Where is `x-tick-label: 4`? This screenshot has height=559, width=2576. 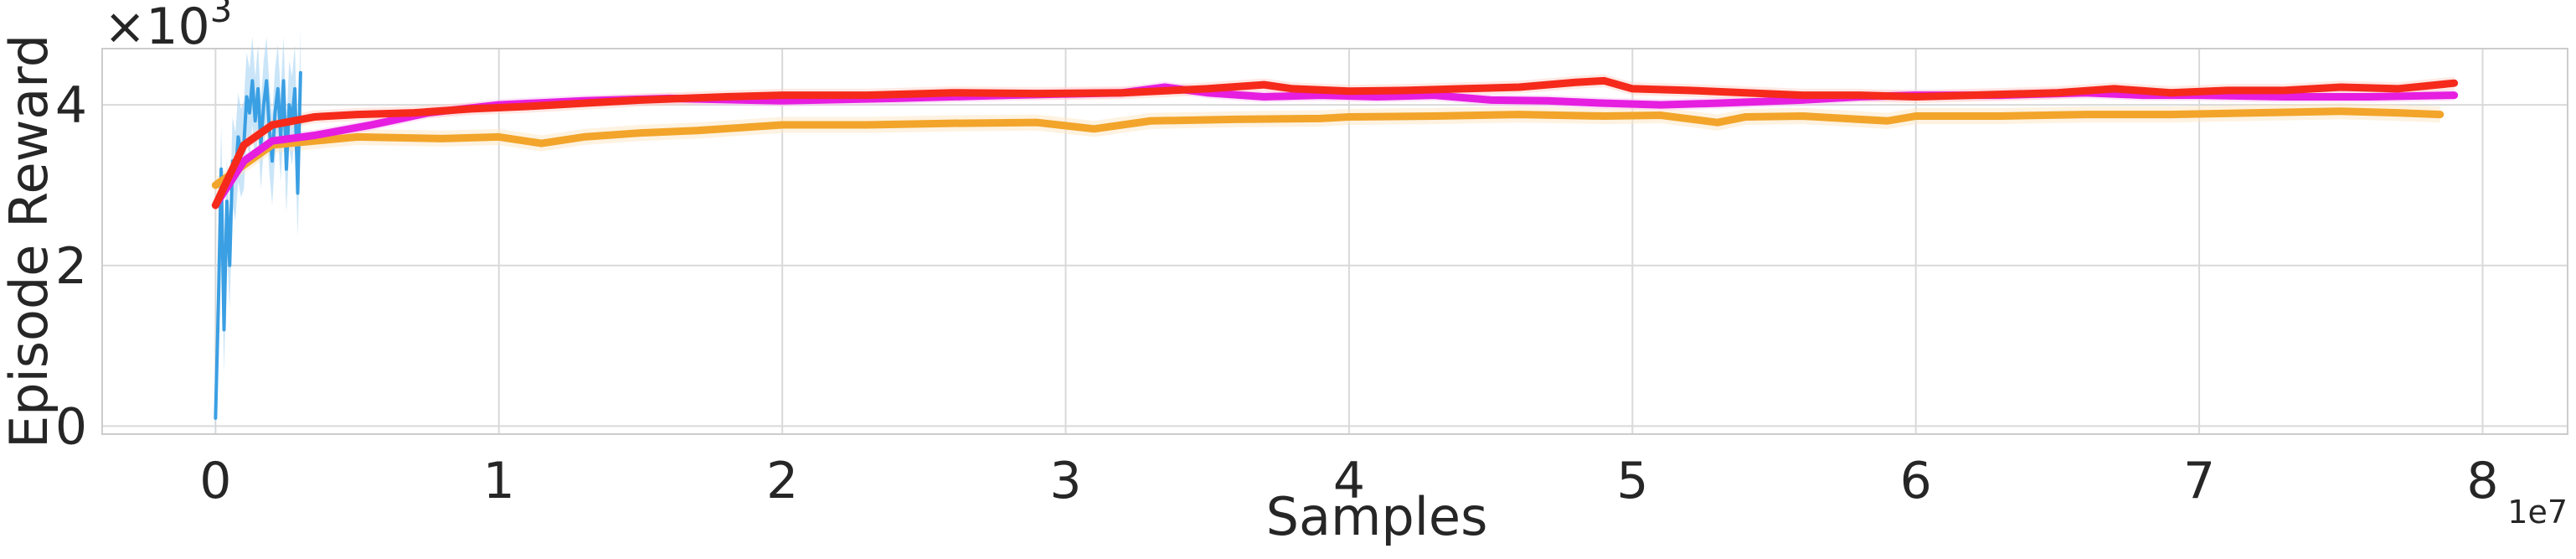 x-tick-label: 4 is located at coordinates (1349, 481).